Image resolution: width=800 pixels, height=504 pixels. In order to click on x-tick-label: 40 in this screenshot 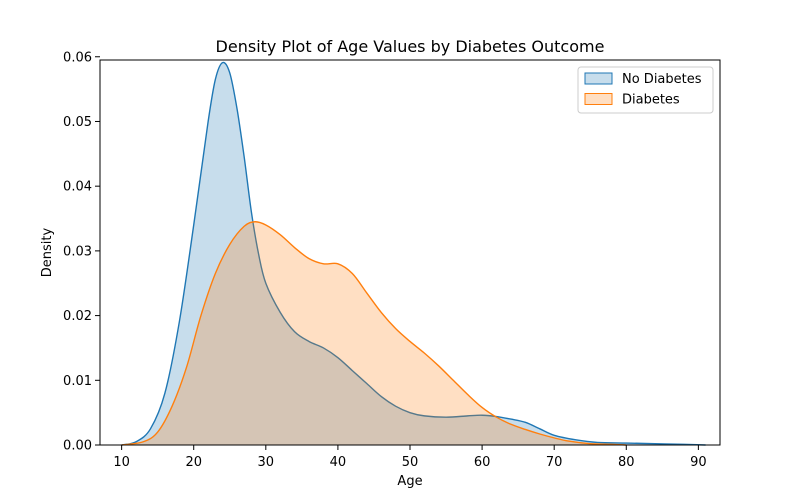, I will do `click(338, 462)`.